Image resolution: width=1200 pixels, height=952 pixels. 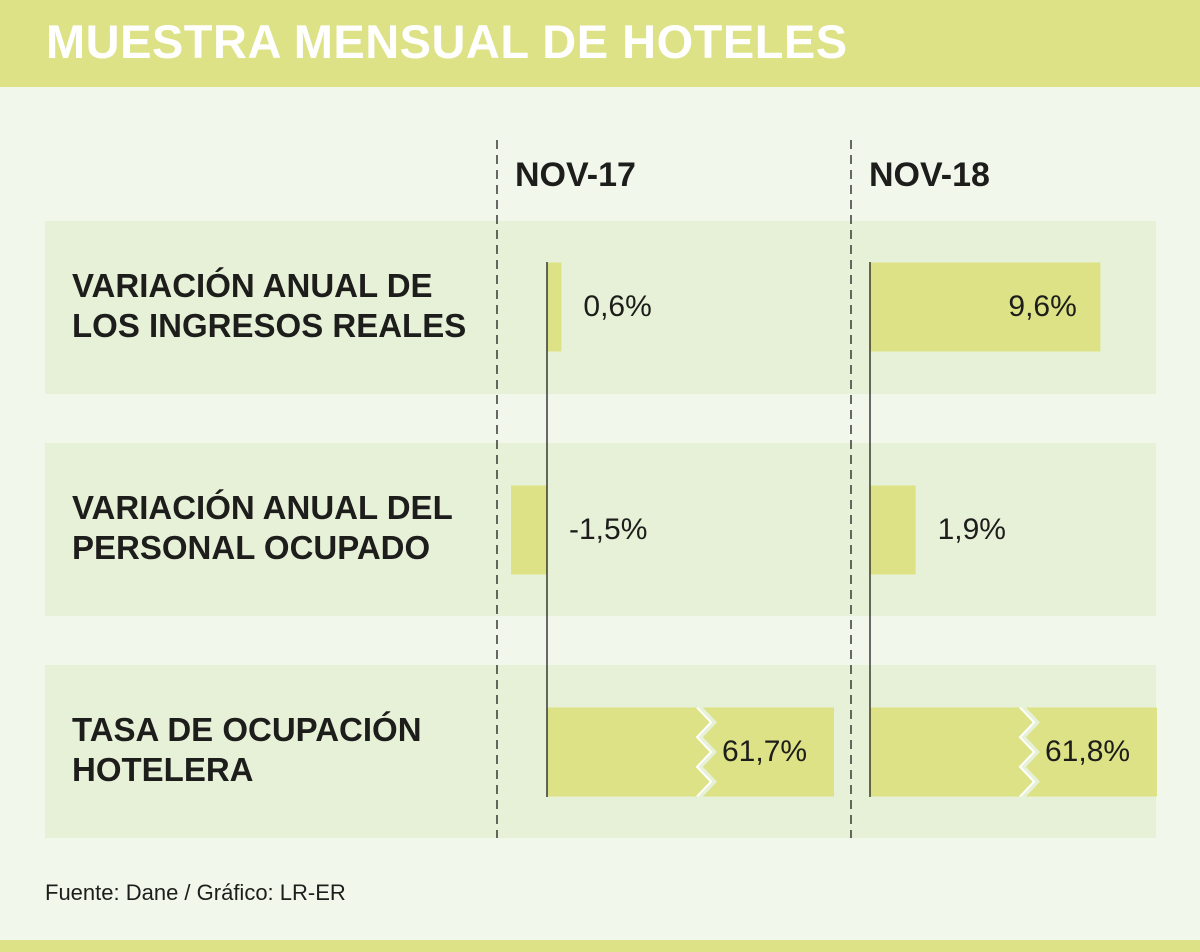 What do you see at coordinates (269, 306) in the screenshot?
I see `row-label-ingresos: VARIACIÓN ANUAL DE LOS INGRESOS REALES` at bounding box center [269, 306].